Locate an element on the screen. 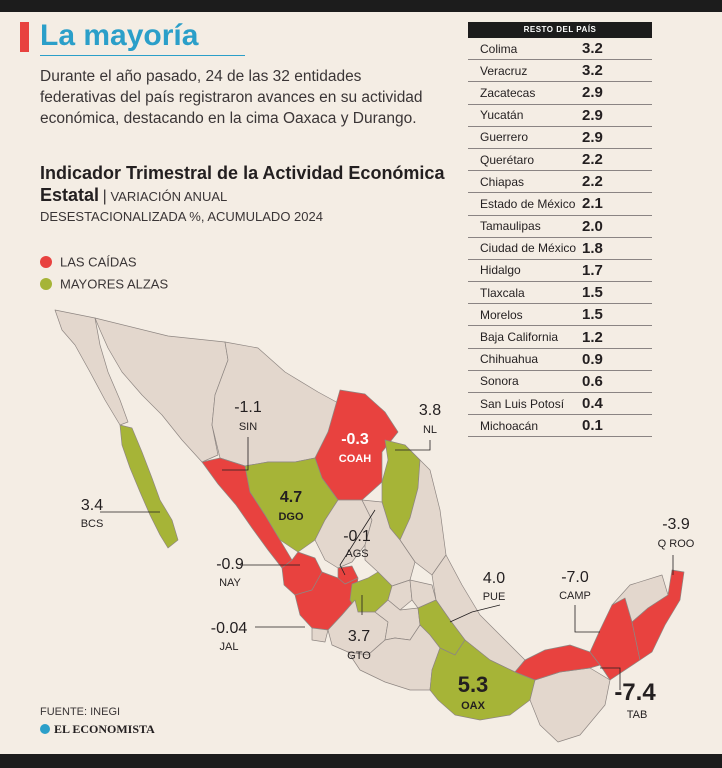 Image resolution: width=722 pixels, height=768 pixels. table-row: Tamaulipas 2.0 is located at coordinates (560, 227).